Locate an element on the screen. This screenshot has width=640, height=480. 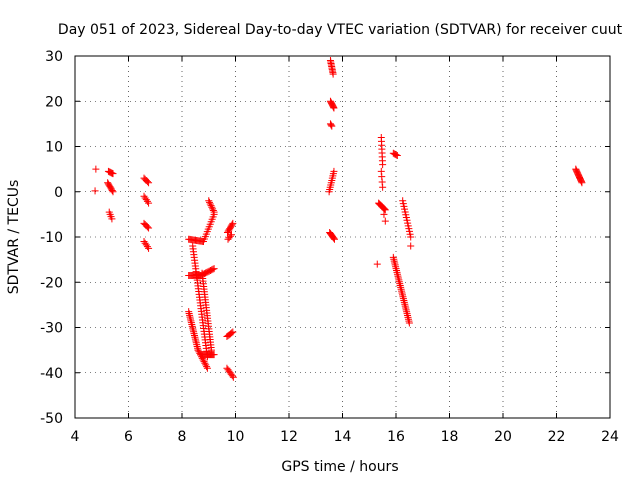
x-tick-label: 10 is located at coordinates (236, 437).